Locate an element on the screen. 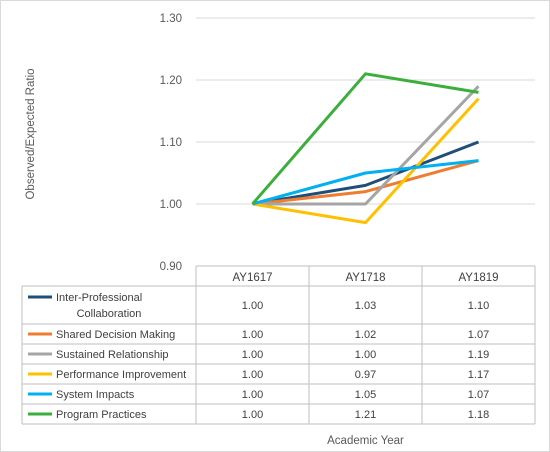 The image size is (550, 452). x-category-label: AY1718 is located at coordinates (365, 278).